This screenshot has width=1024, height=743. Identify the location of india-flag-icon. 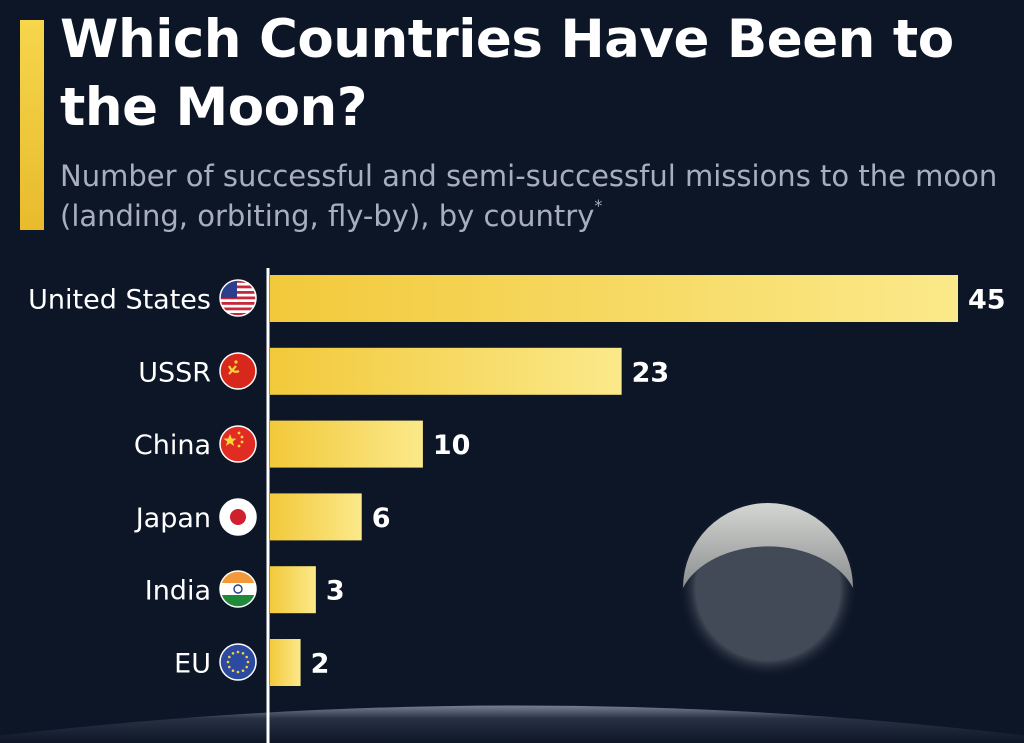
(238, 589).